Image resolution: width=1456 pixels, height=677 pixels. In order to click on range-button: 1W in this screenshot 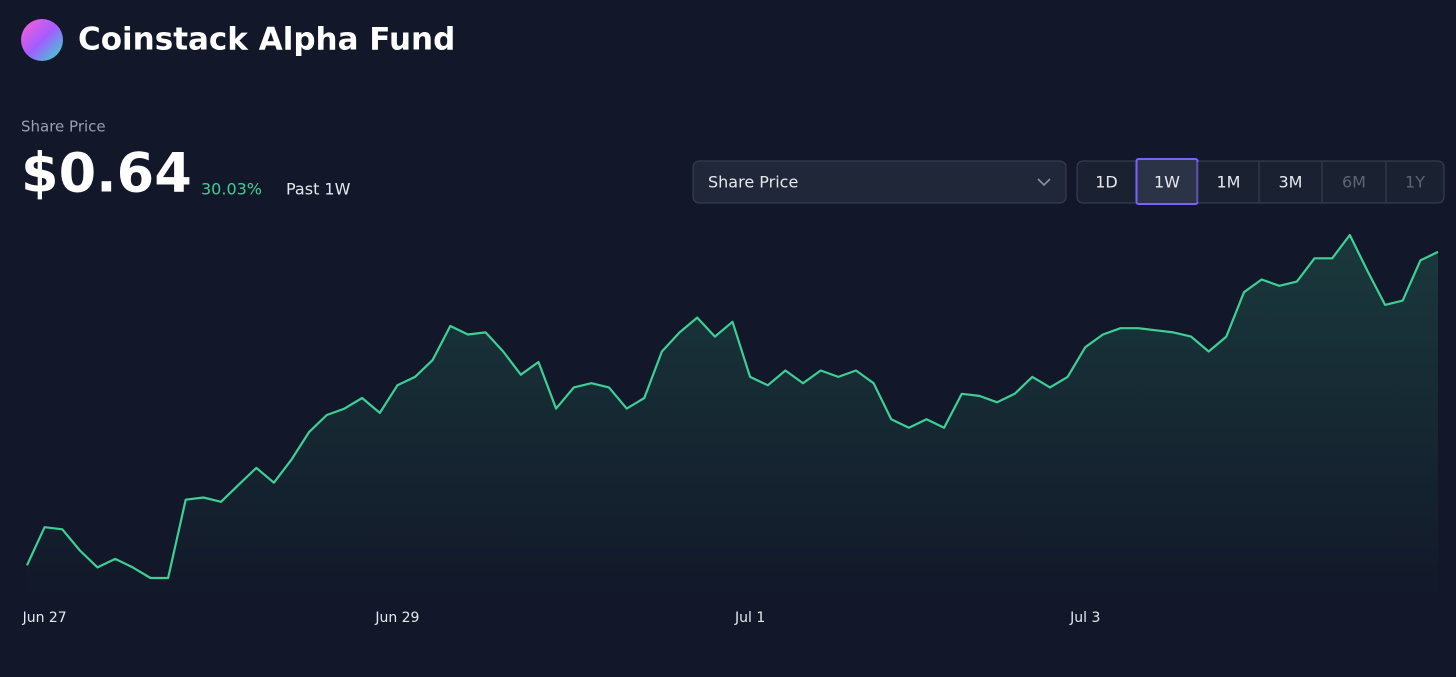, I will do `click(1167, 182)`.